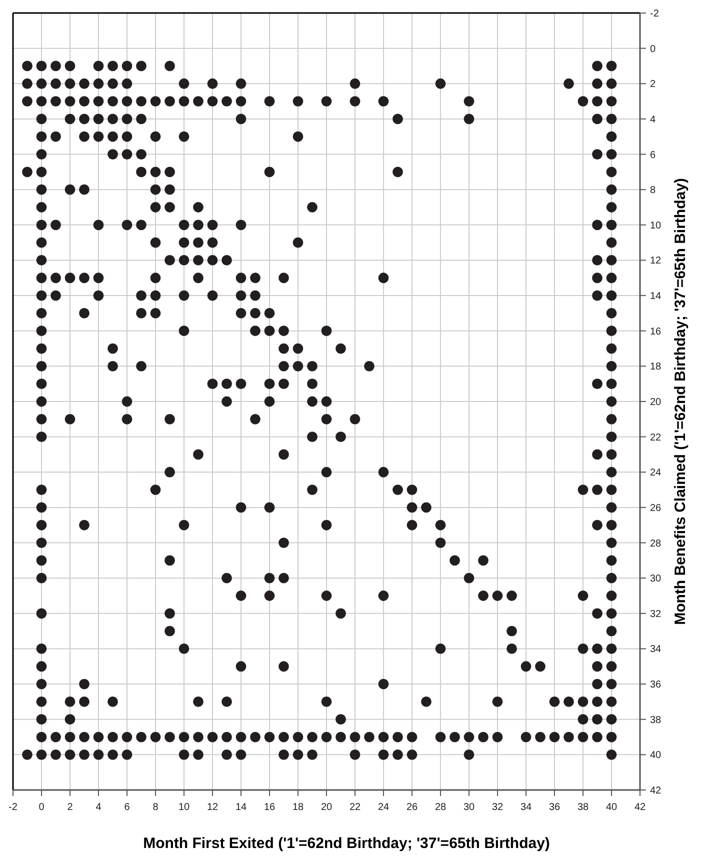 Image resolution: width=701 pixels, height=866 pixels. Describe the element at coordinates (270, 807) in the screenshot. I see `x-tick-label: 16` at that location.